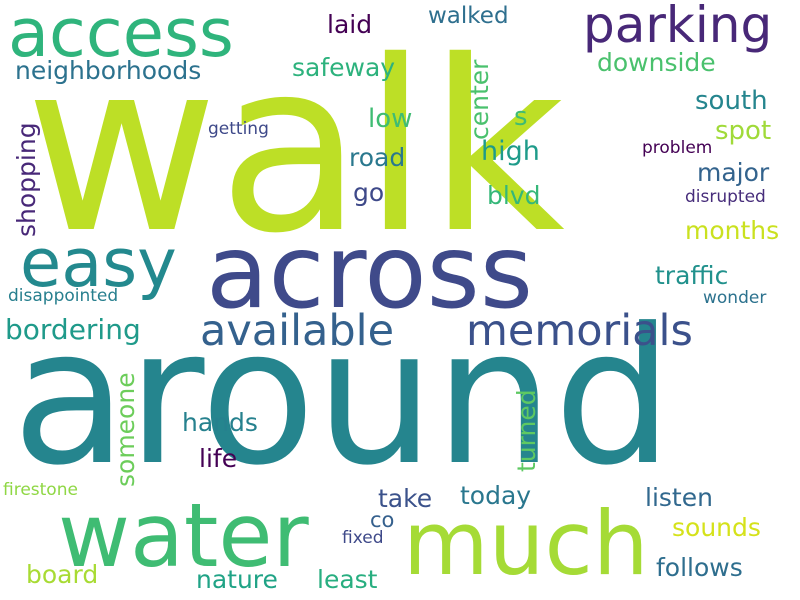 This screenshot has height=600, width=800. What do you see at coordinates (514, 195) in the screenshot?
I see `word-blvd: blvd` at bounding box center [514, 195].